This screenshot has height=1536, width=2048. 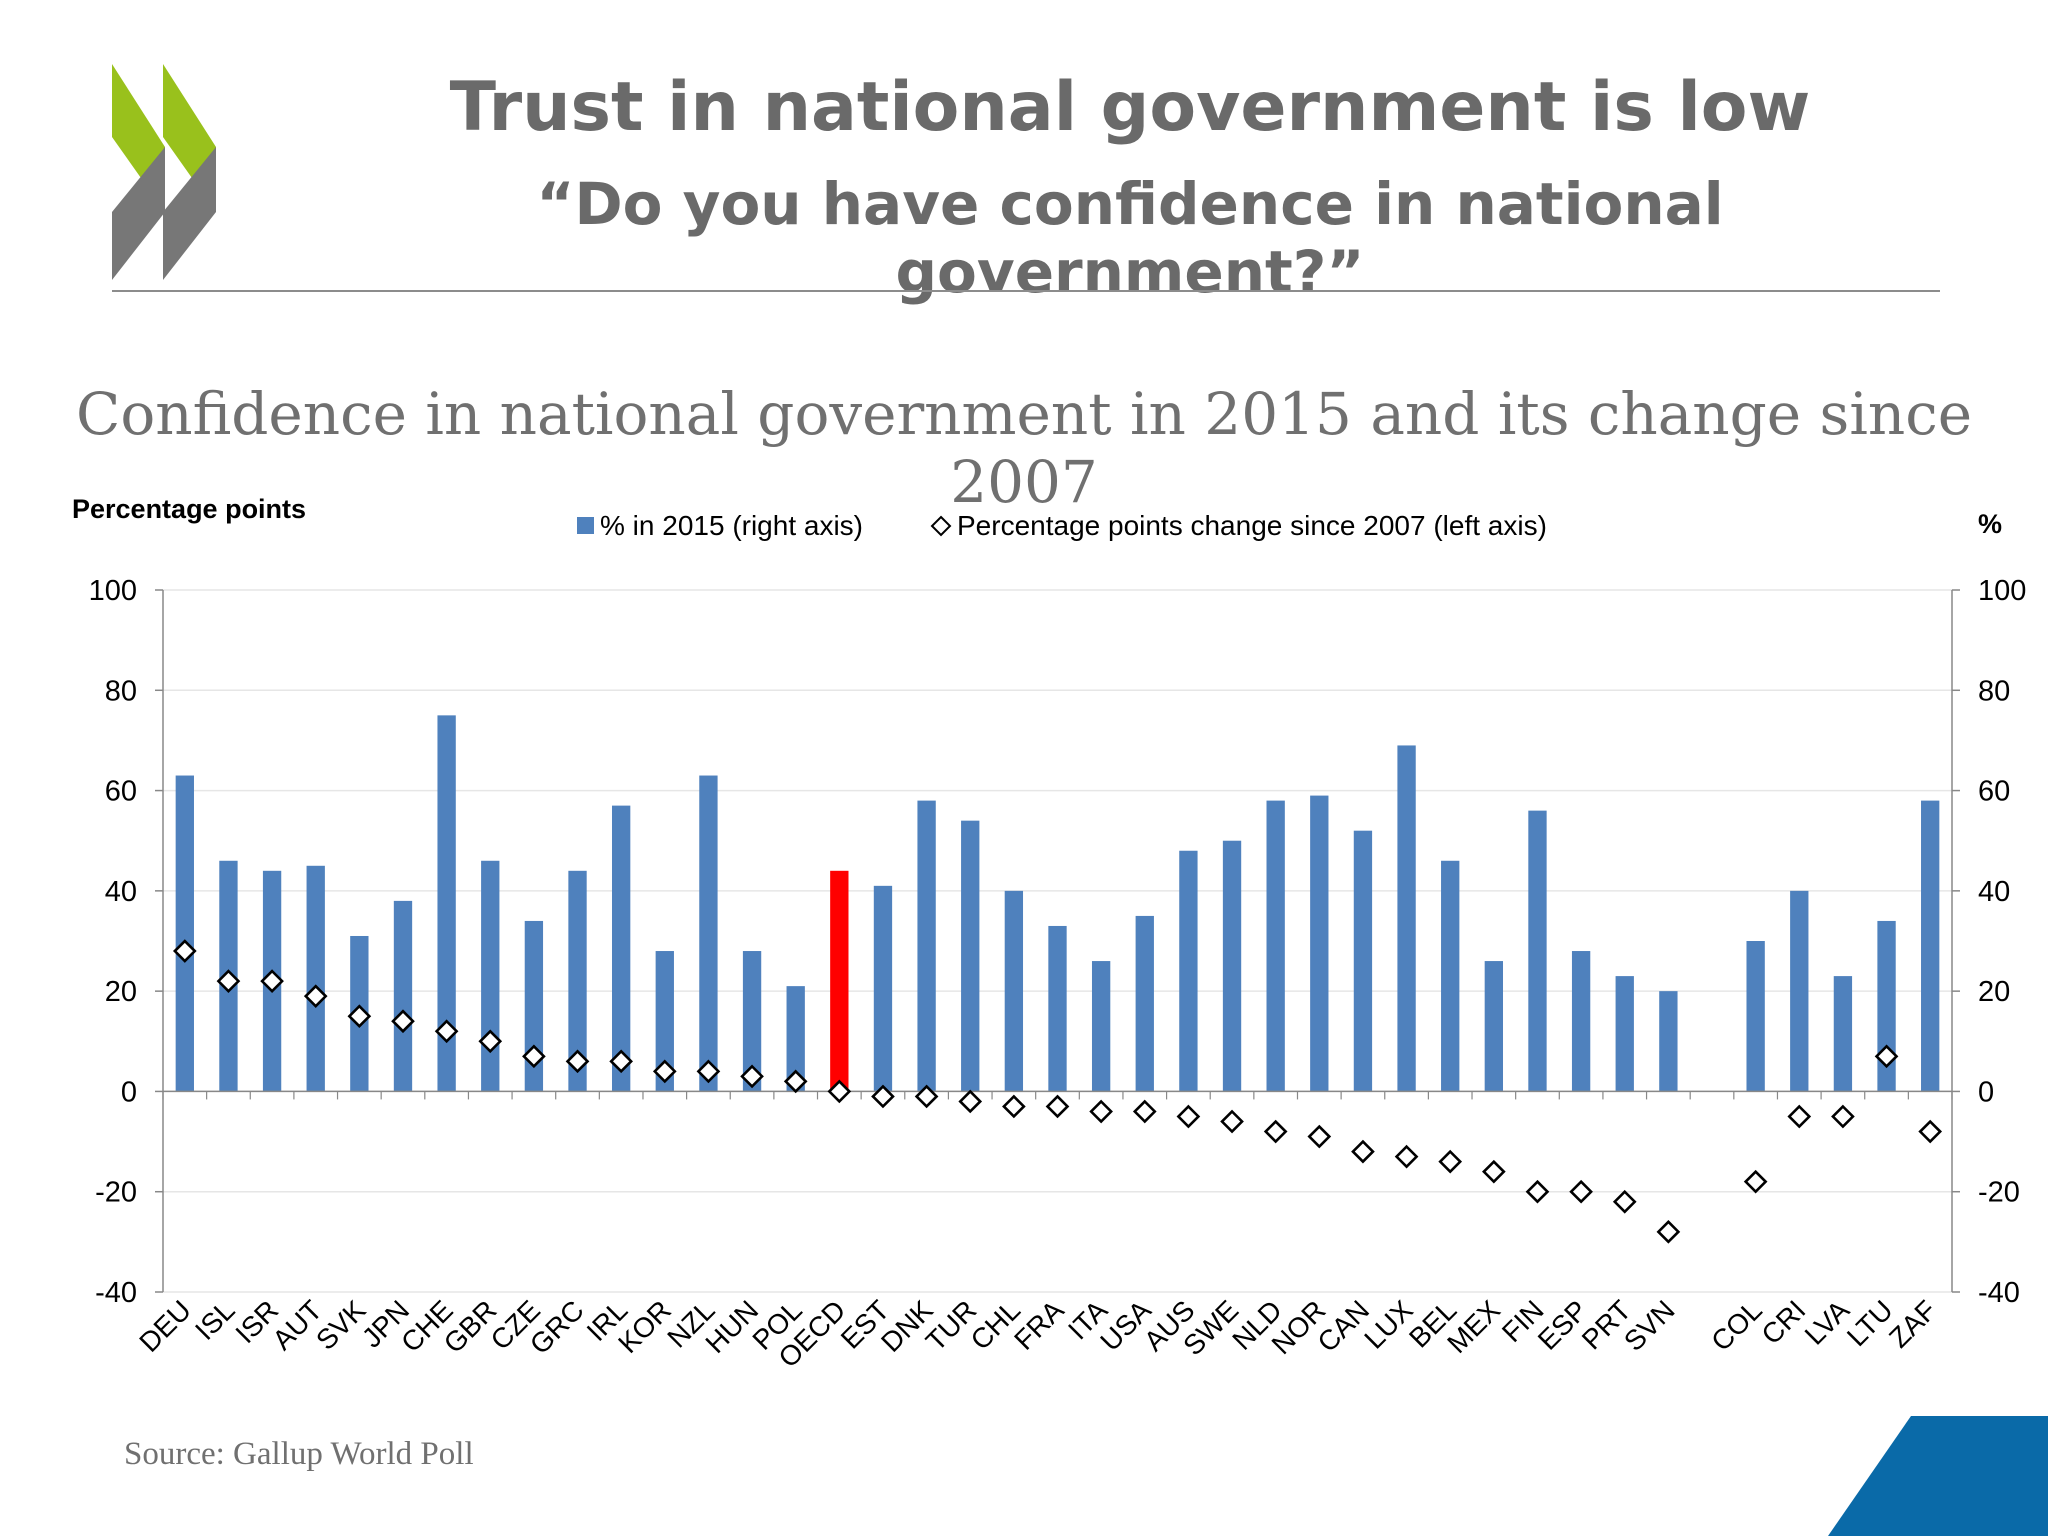 I want to click on category-label: LVA, so click(x=1827, y=1322).